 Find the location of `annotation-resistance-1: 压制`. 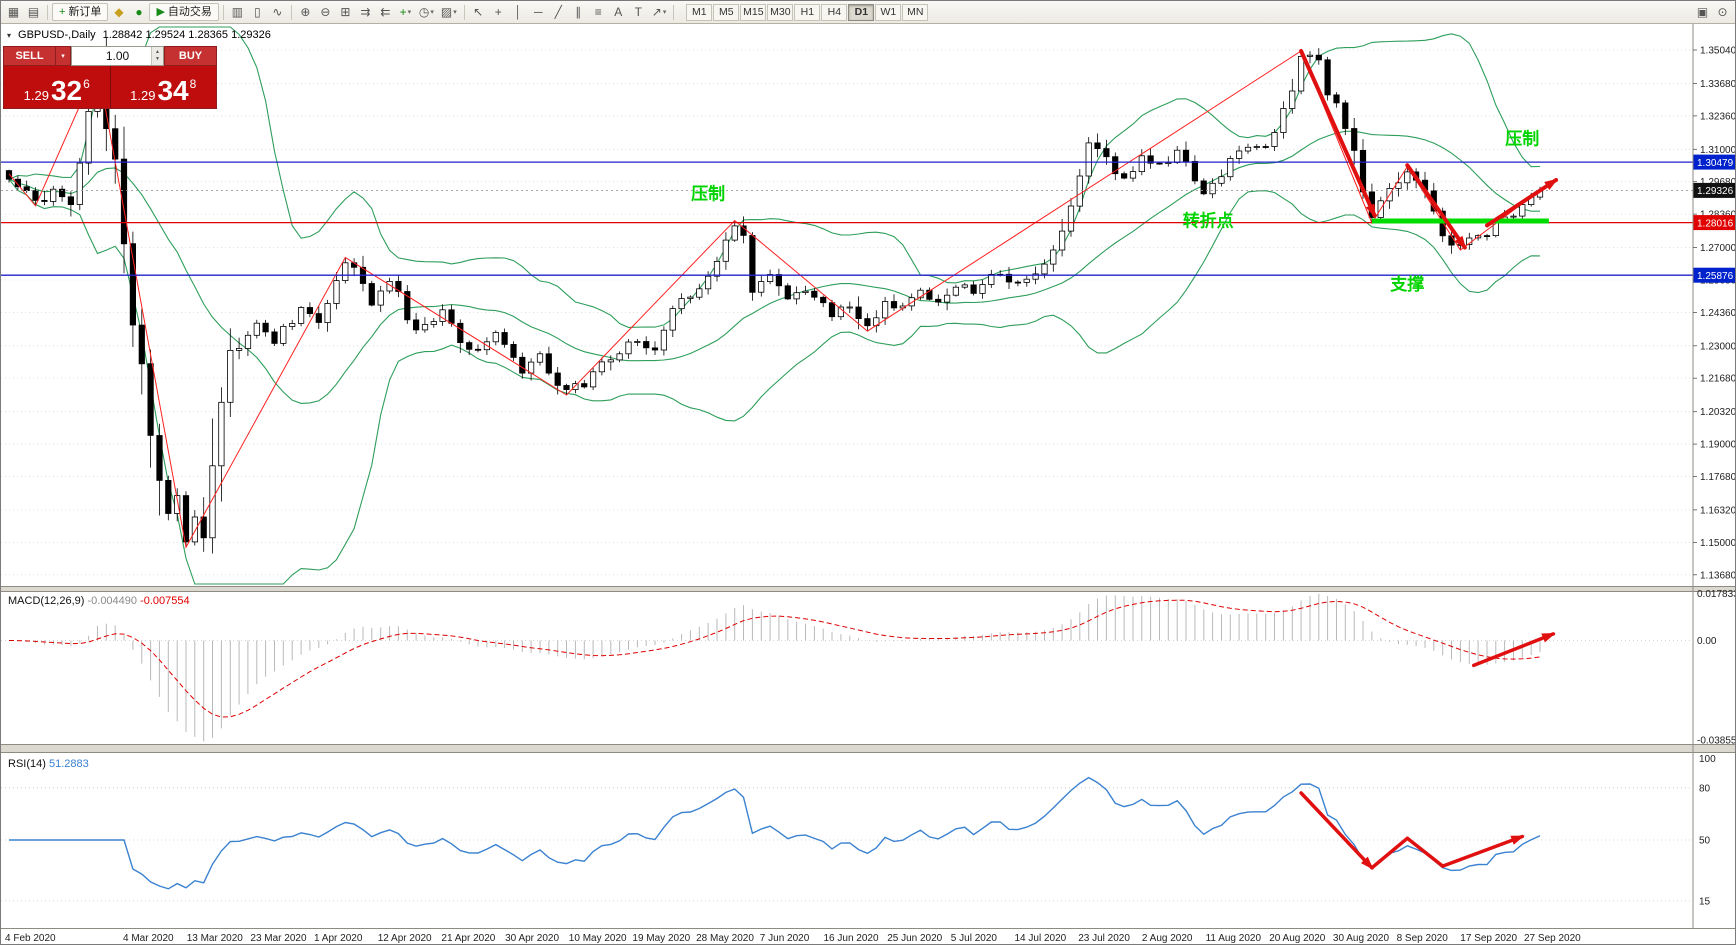

annotation-resistance-1: 压制 is located at coordinates (708, 194).